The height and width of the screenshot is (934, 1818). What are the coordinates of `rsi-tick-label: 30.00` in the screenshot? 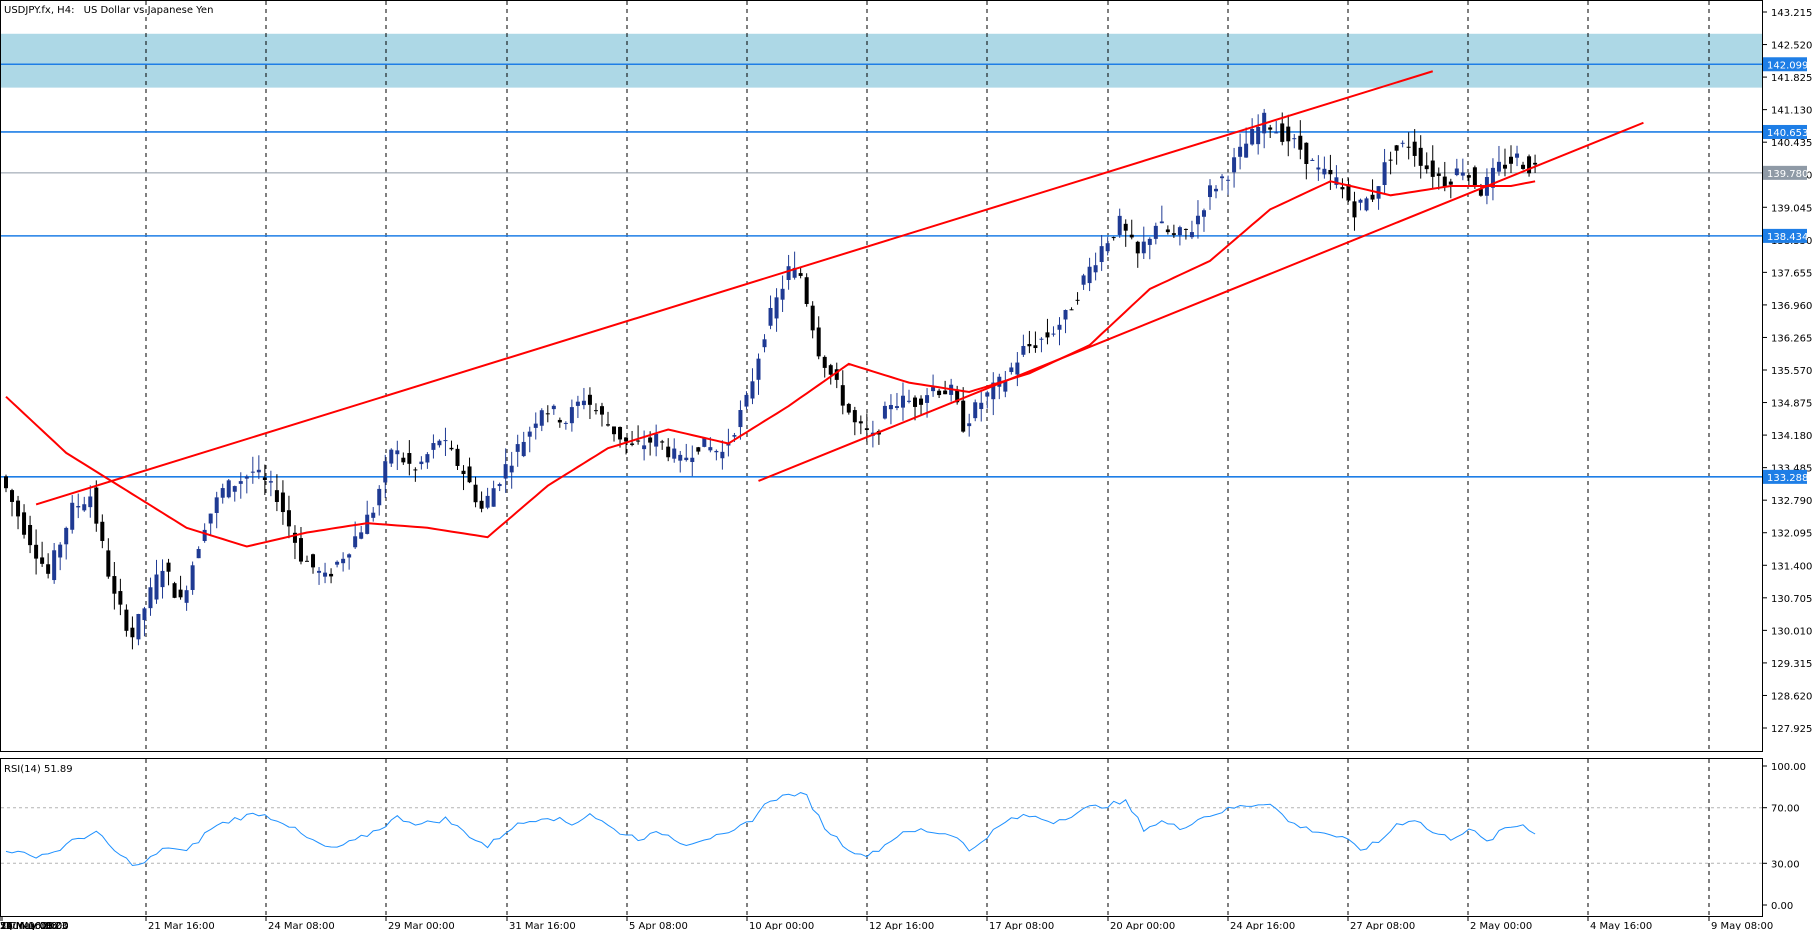 It's located at (1785, 864).